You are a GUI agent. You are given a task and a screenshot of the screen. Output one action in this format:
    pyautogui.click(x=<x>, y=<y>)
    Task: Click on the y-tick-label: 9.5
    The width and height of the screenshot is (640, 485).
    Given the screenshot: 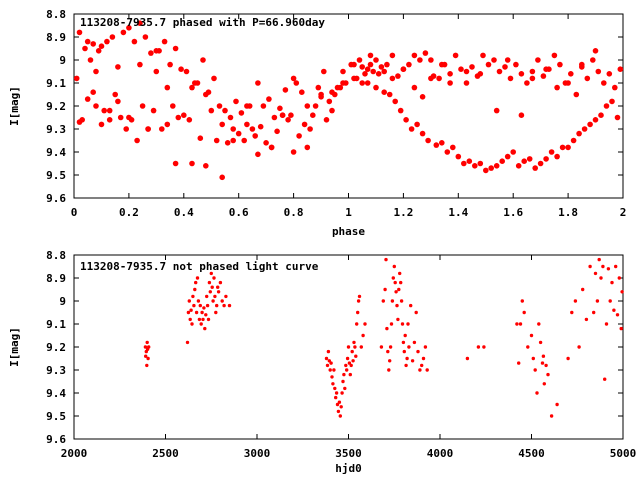 What is the action you would take?
    pyautogui.click(x=56, y=175)
    